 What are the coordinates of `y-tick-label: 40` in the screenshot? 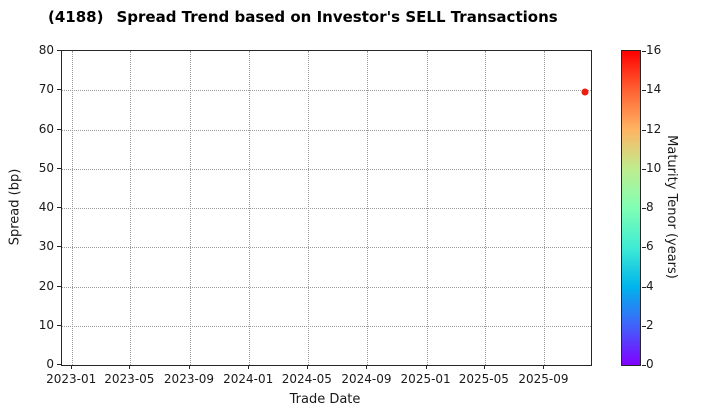 It's located at (46, 207).